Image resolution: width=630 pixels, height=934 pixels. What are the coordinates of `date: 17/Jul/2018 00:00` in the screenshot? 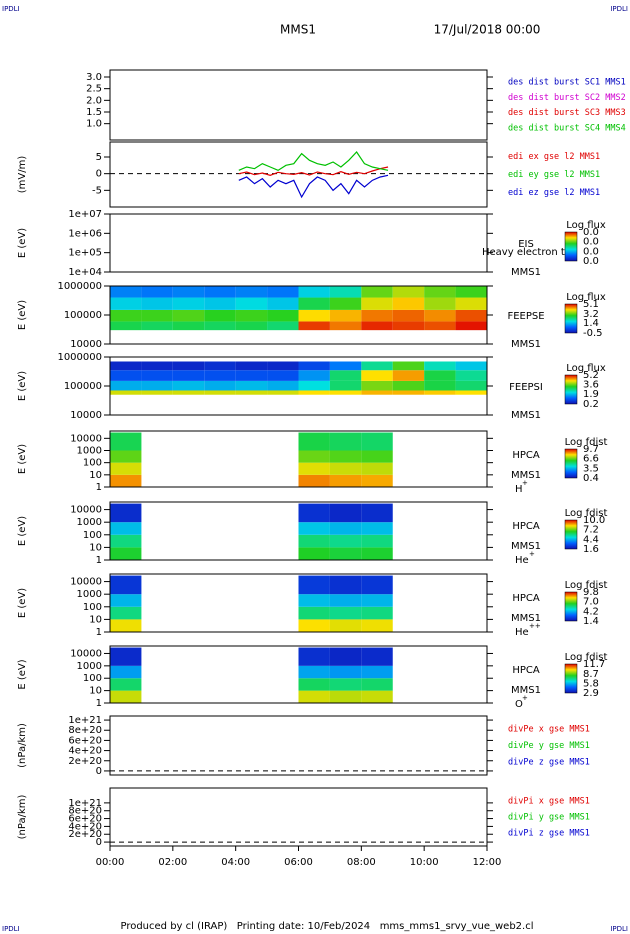 It's located at (487, 30).